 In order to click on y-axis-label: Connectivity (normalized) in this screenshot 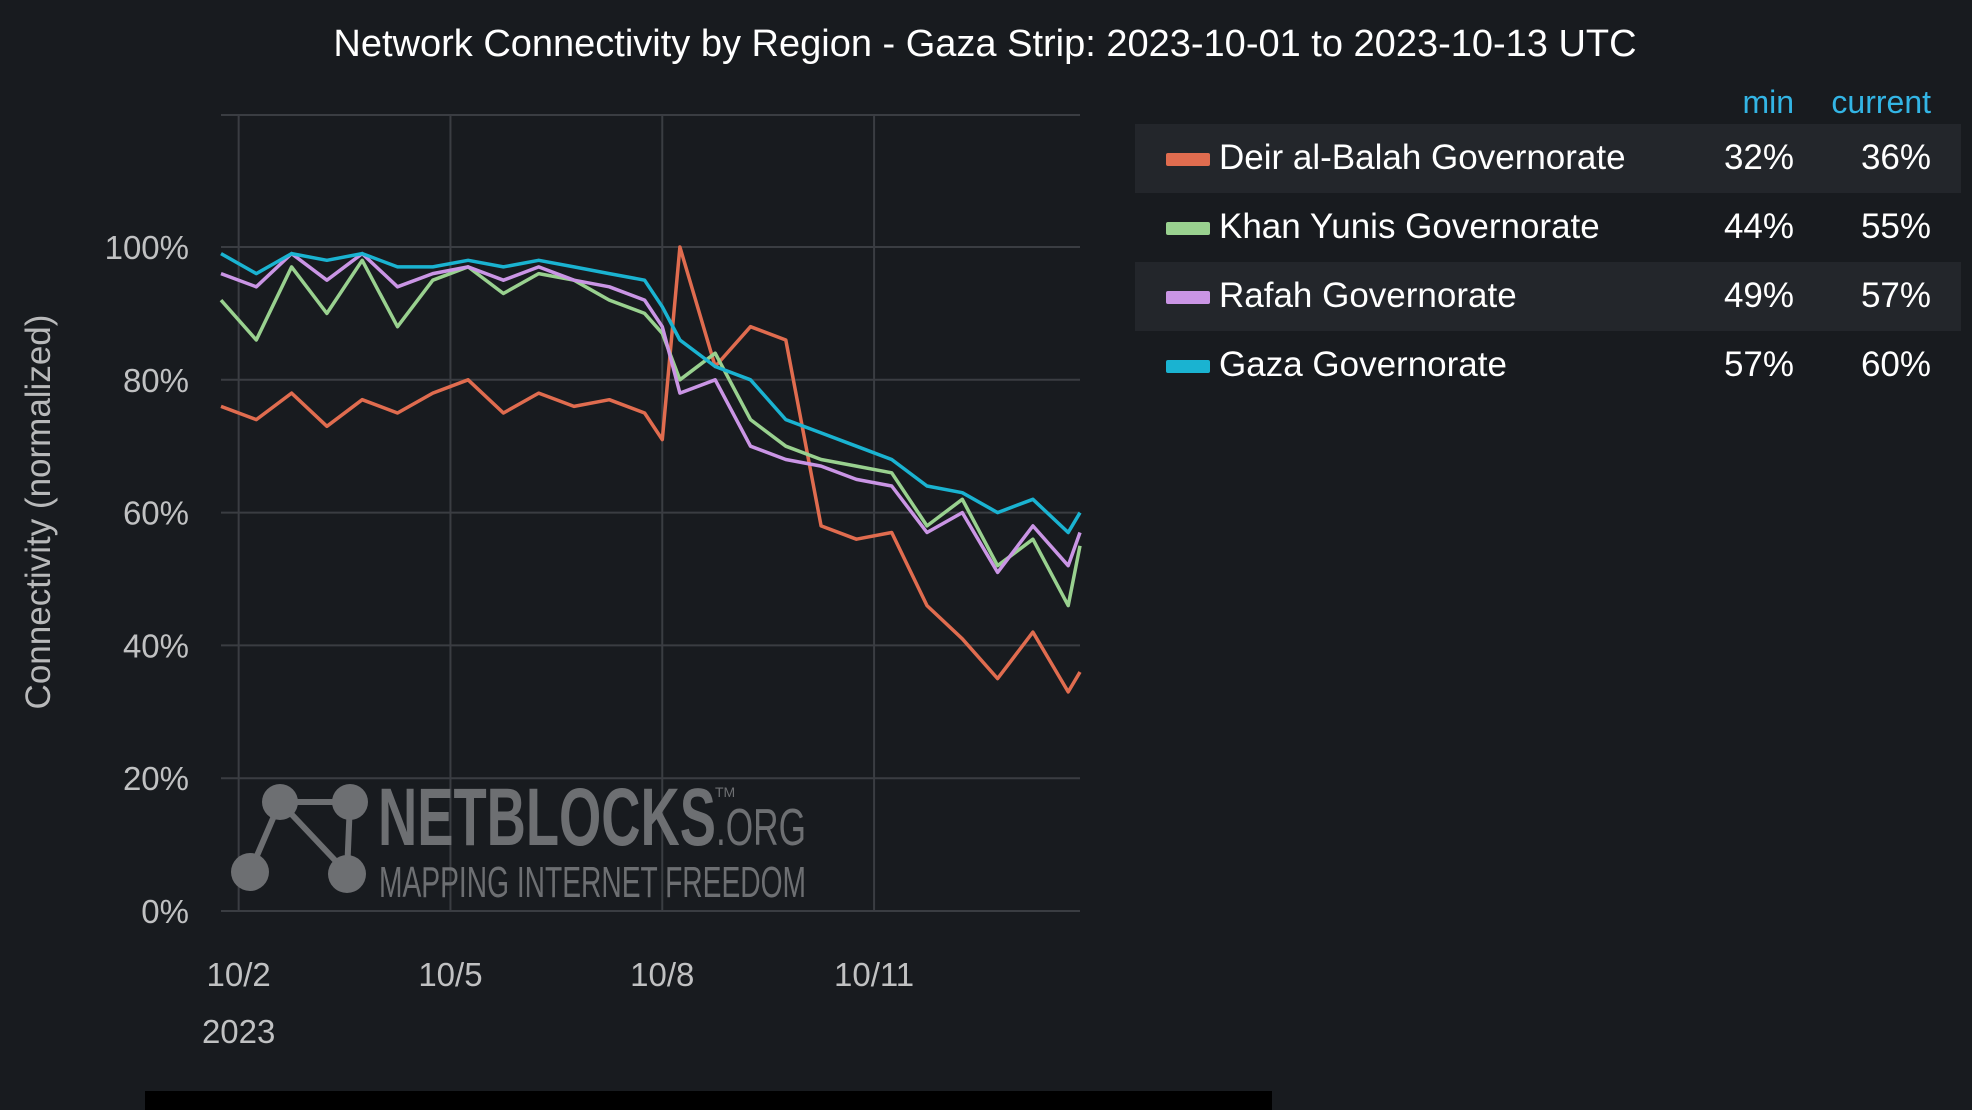, I will do `click(38, 512)`.